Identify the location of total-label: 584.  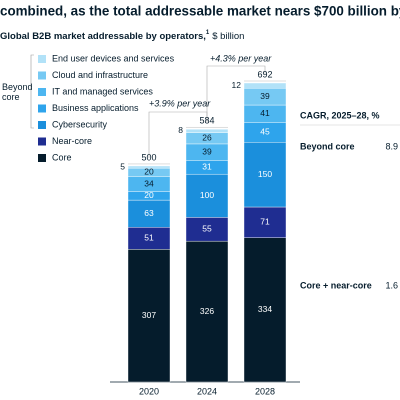
(206, 121).